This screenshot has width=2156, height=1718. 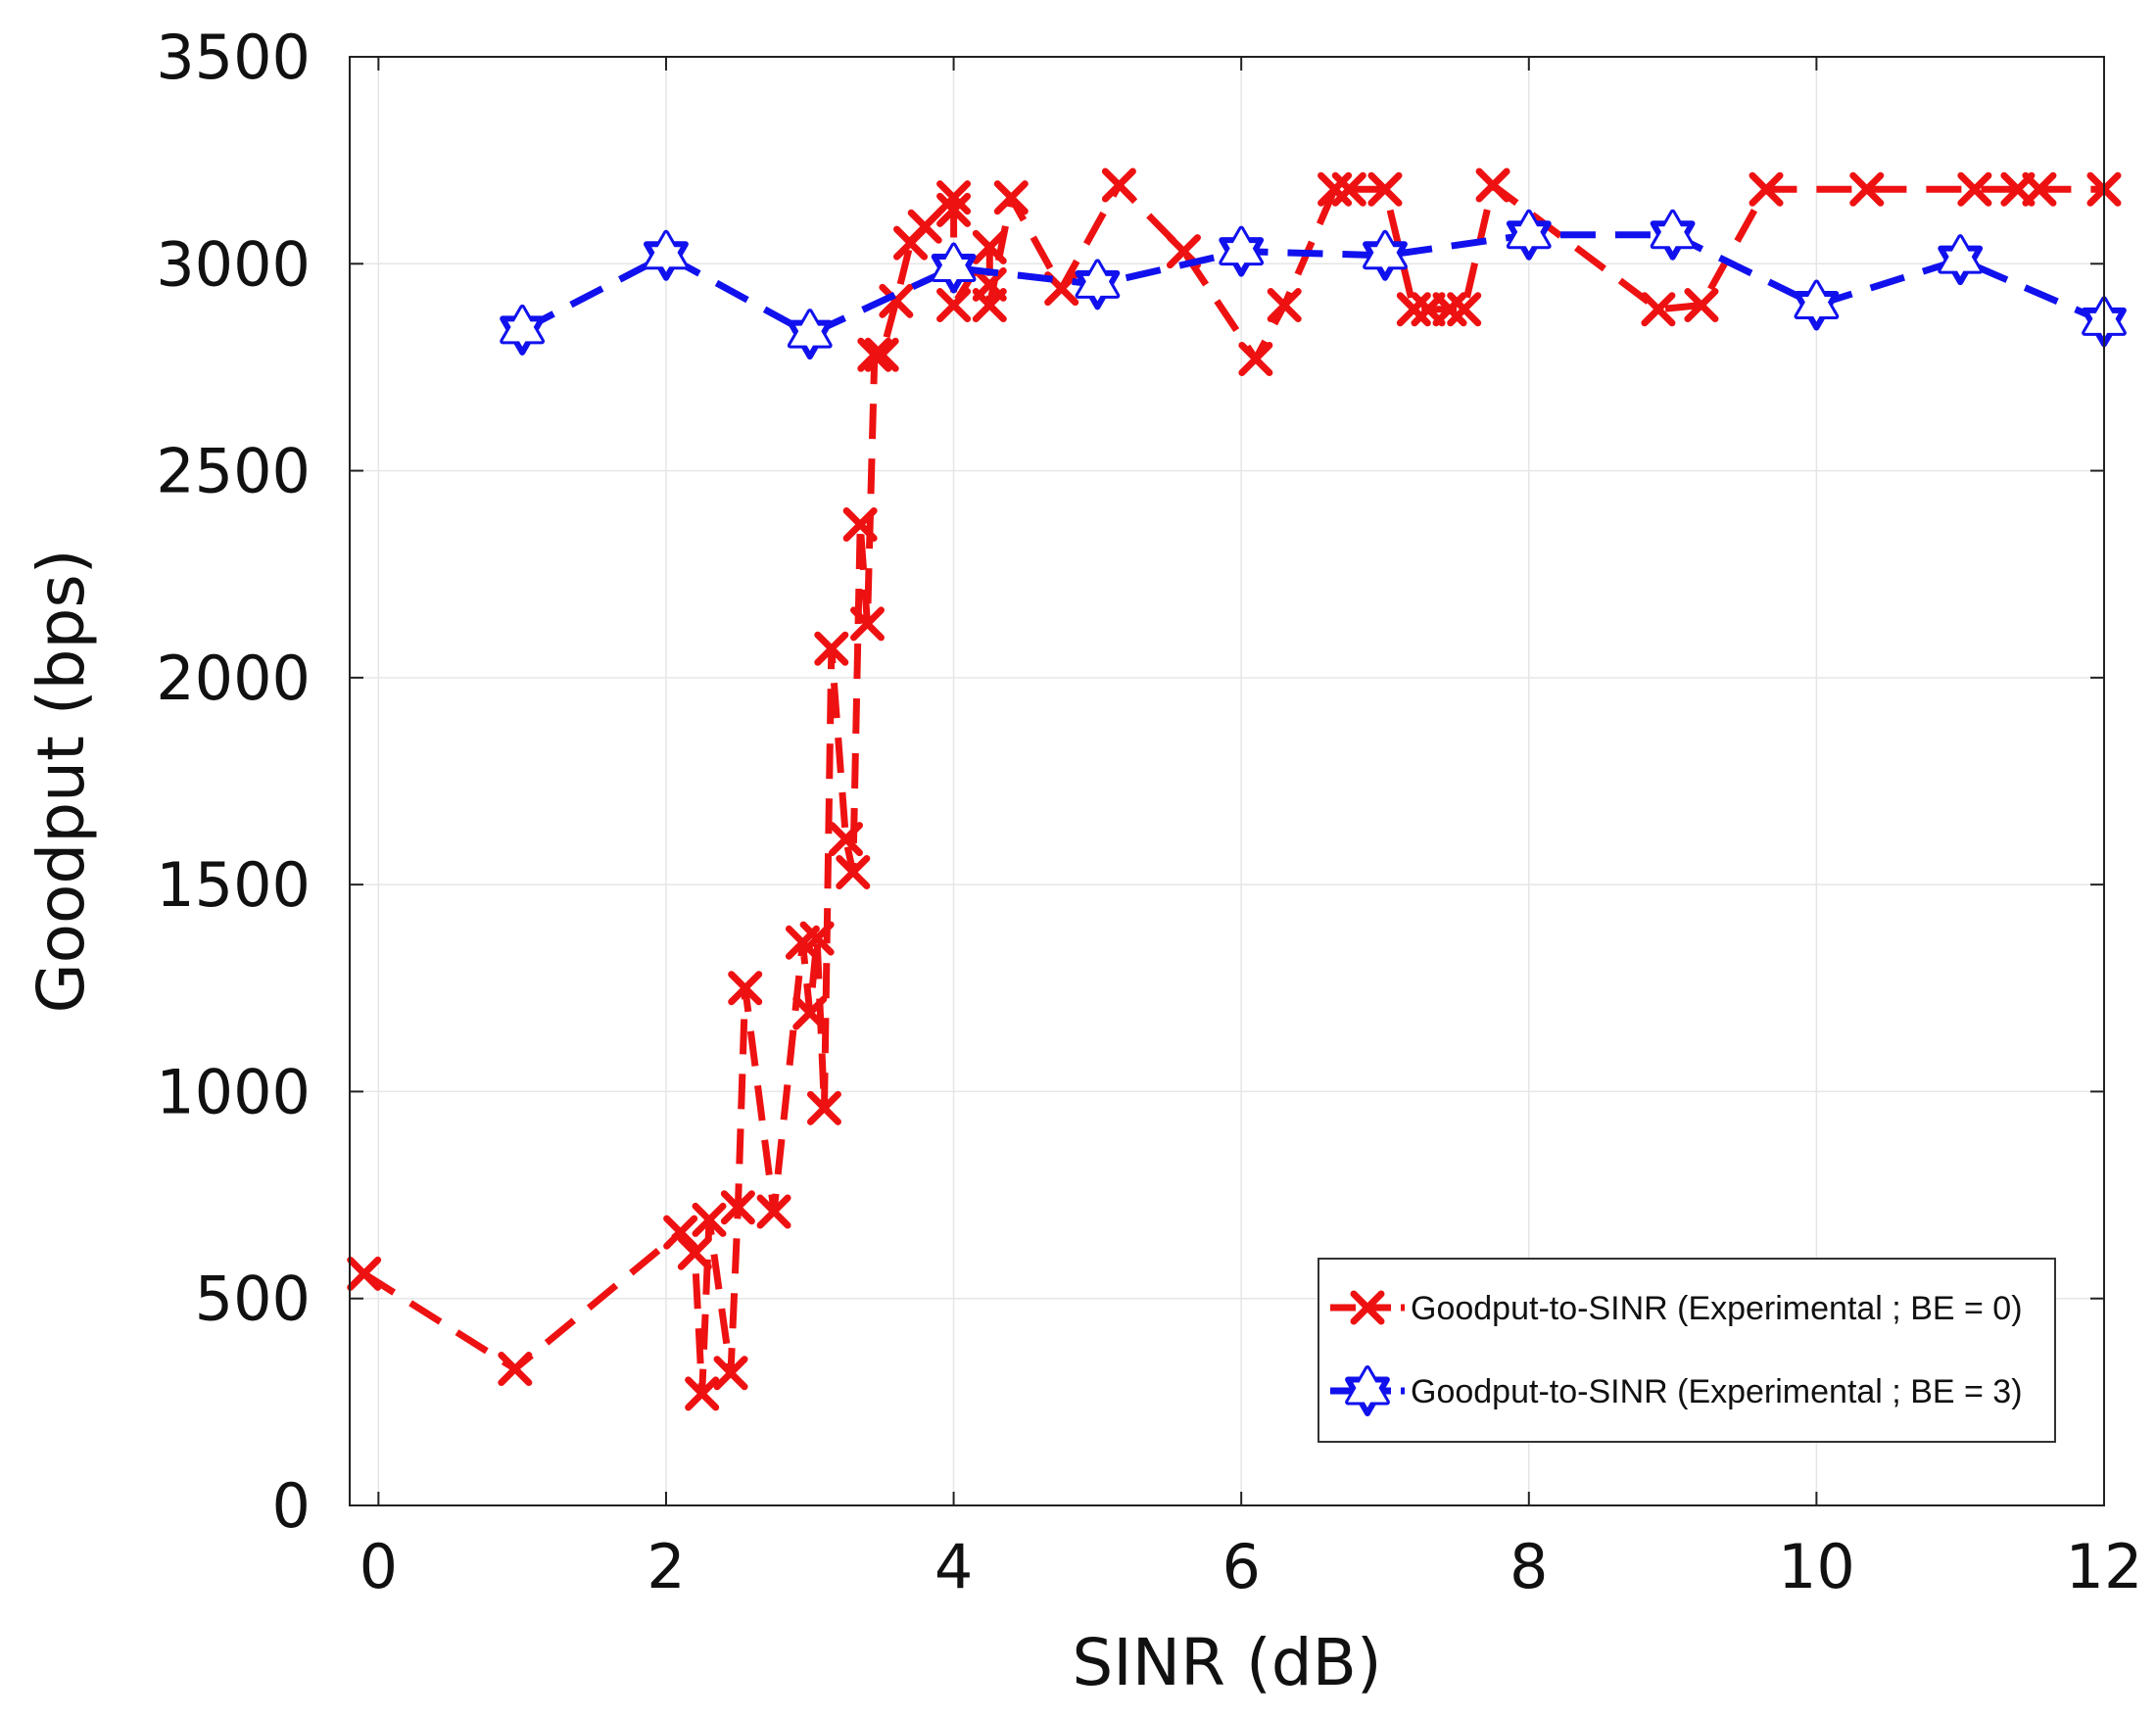 What do you see at coordinates (233, 1091) in the screenshot?
I see `y-tick-label: 1000` at bounding box center [233, 1091].